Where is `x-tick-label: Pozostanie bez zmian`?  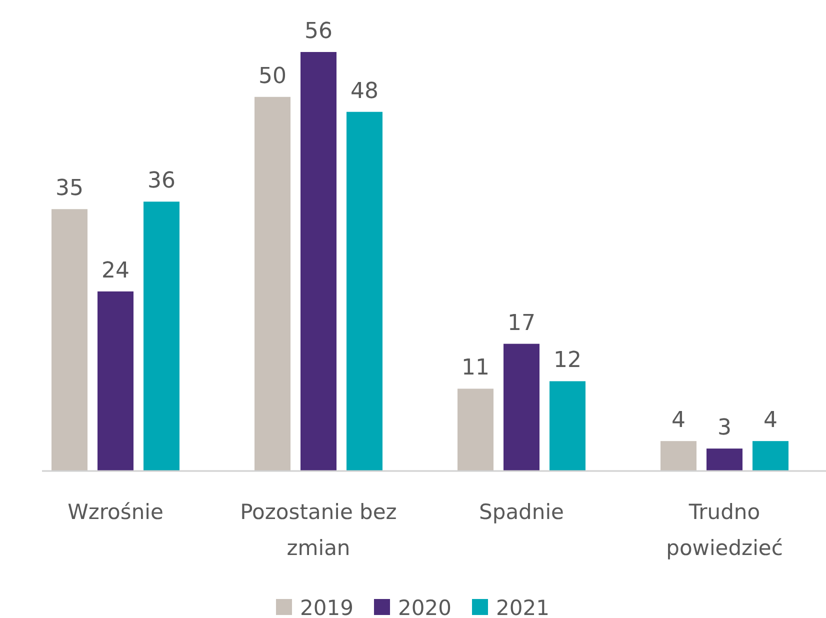 x-tick-label: Pozostanie bez zmian is located at coordinates (318, 530).